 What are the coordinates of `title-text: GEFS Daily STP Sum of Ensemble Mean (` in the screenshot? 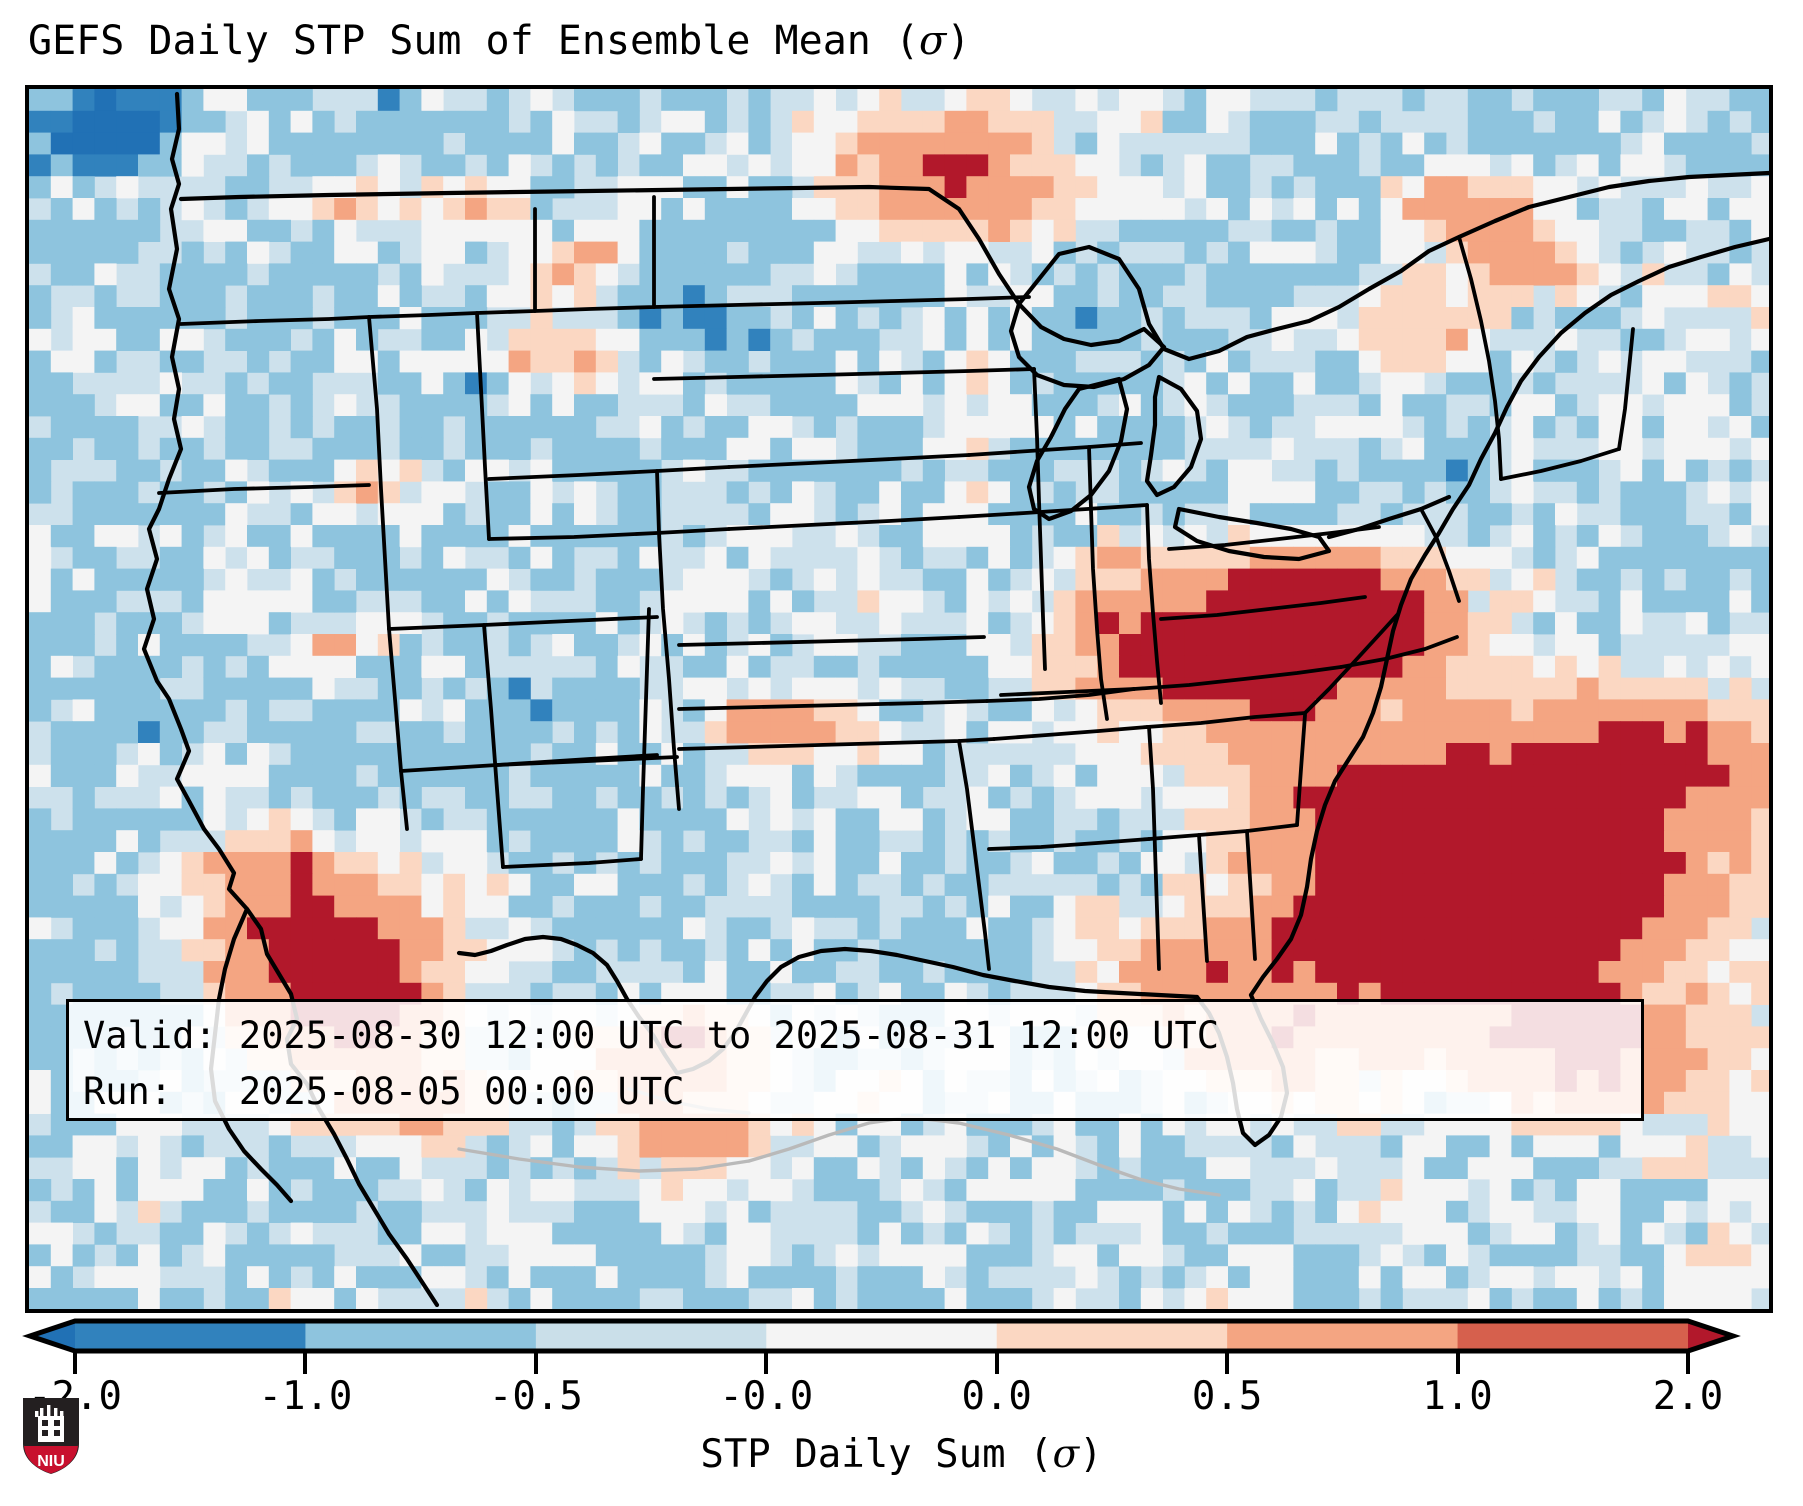 It's located at (474, 41).